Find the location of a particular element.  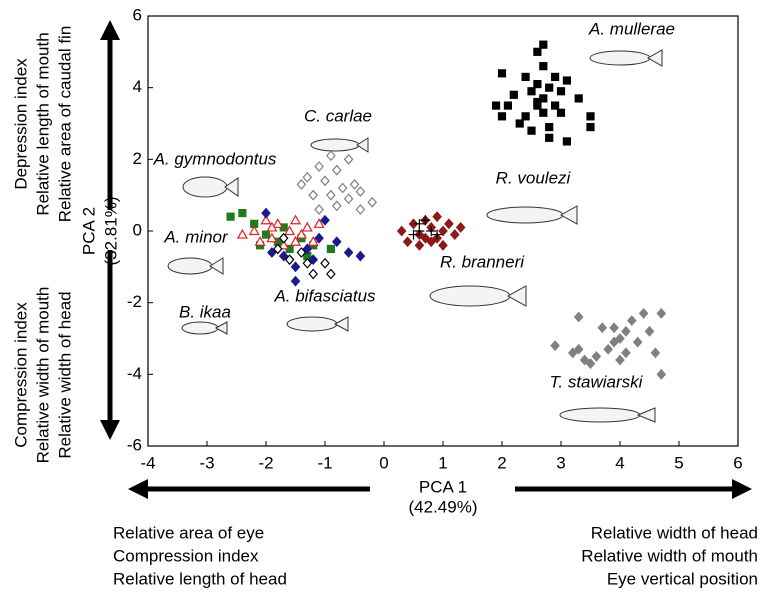

species-label: R. branneri is located at coordinates (482, 261).